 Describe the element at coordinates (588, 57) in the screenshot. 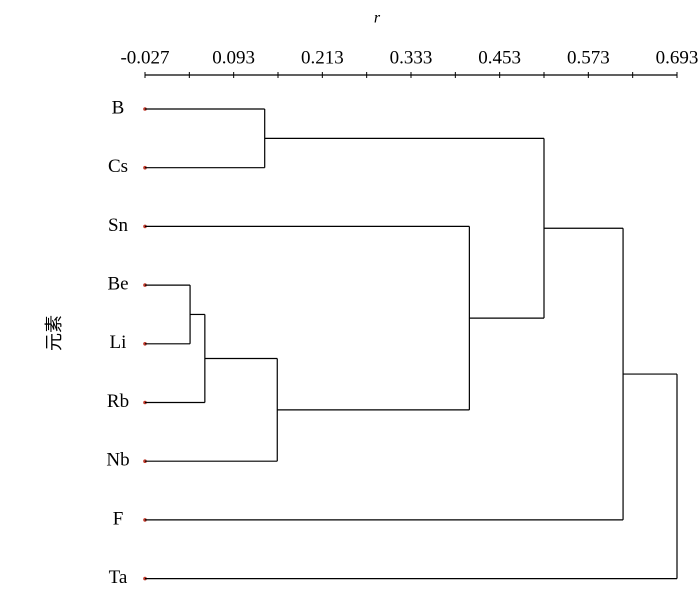

I see `x-tick-label: 0.573` at that location.